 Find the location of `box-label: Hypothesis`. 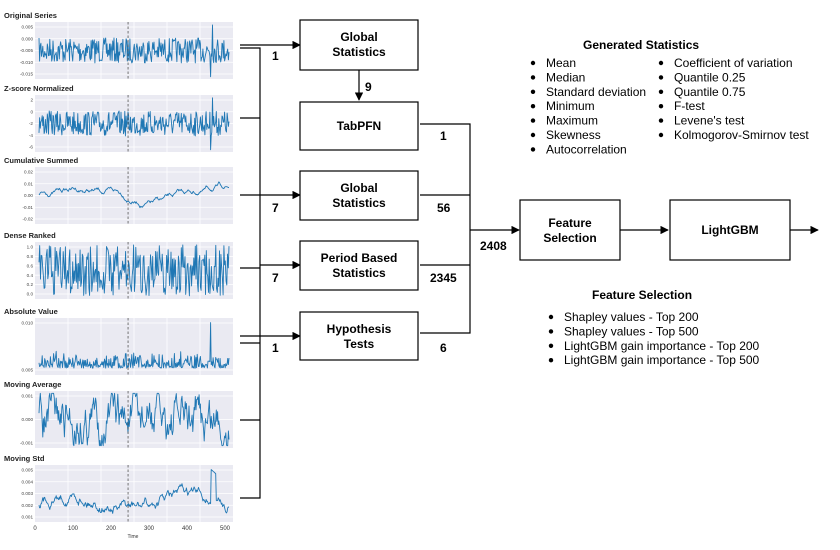

box-label: Hypothesis is located at coordinates (359, 329).